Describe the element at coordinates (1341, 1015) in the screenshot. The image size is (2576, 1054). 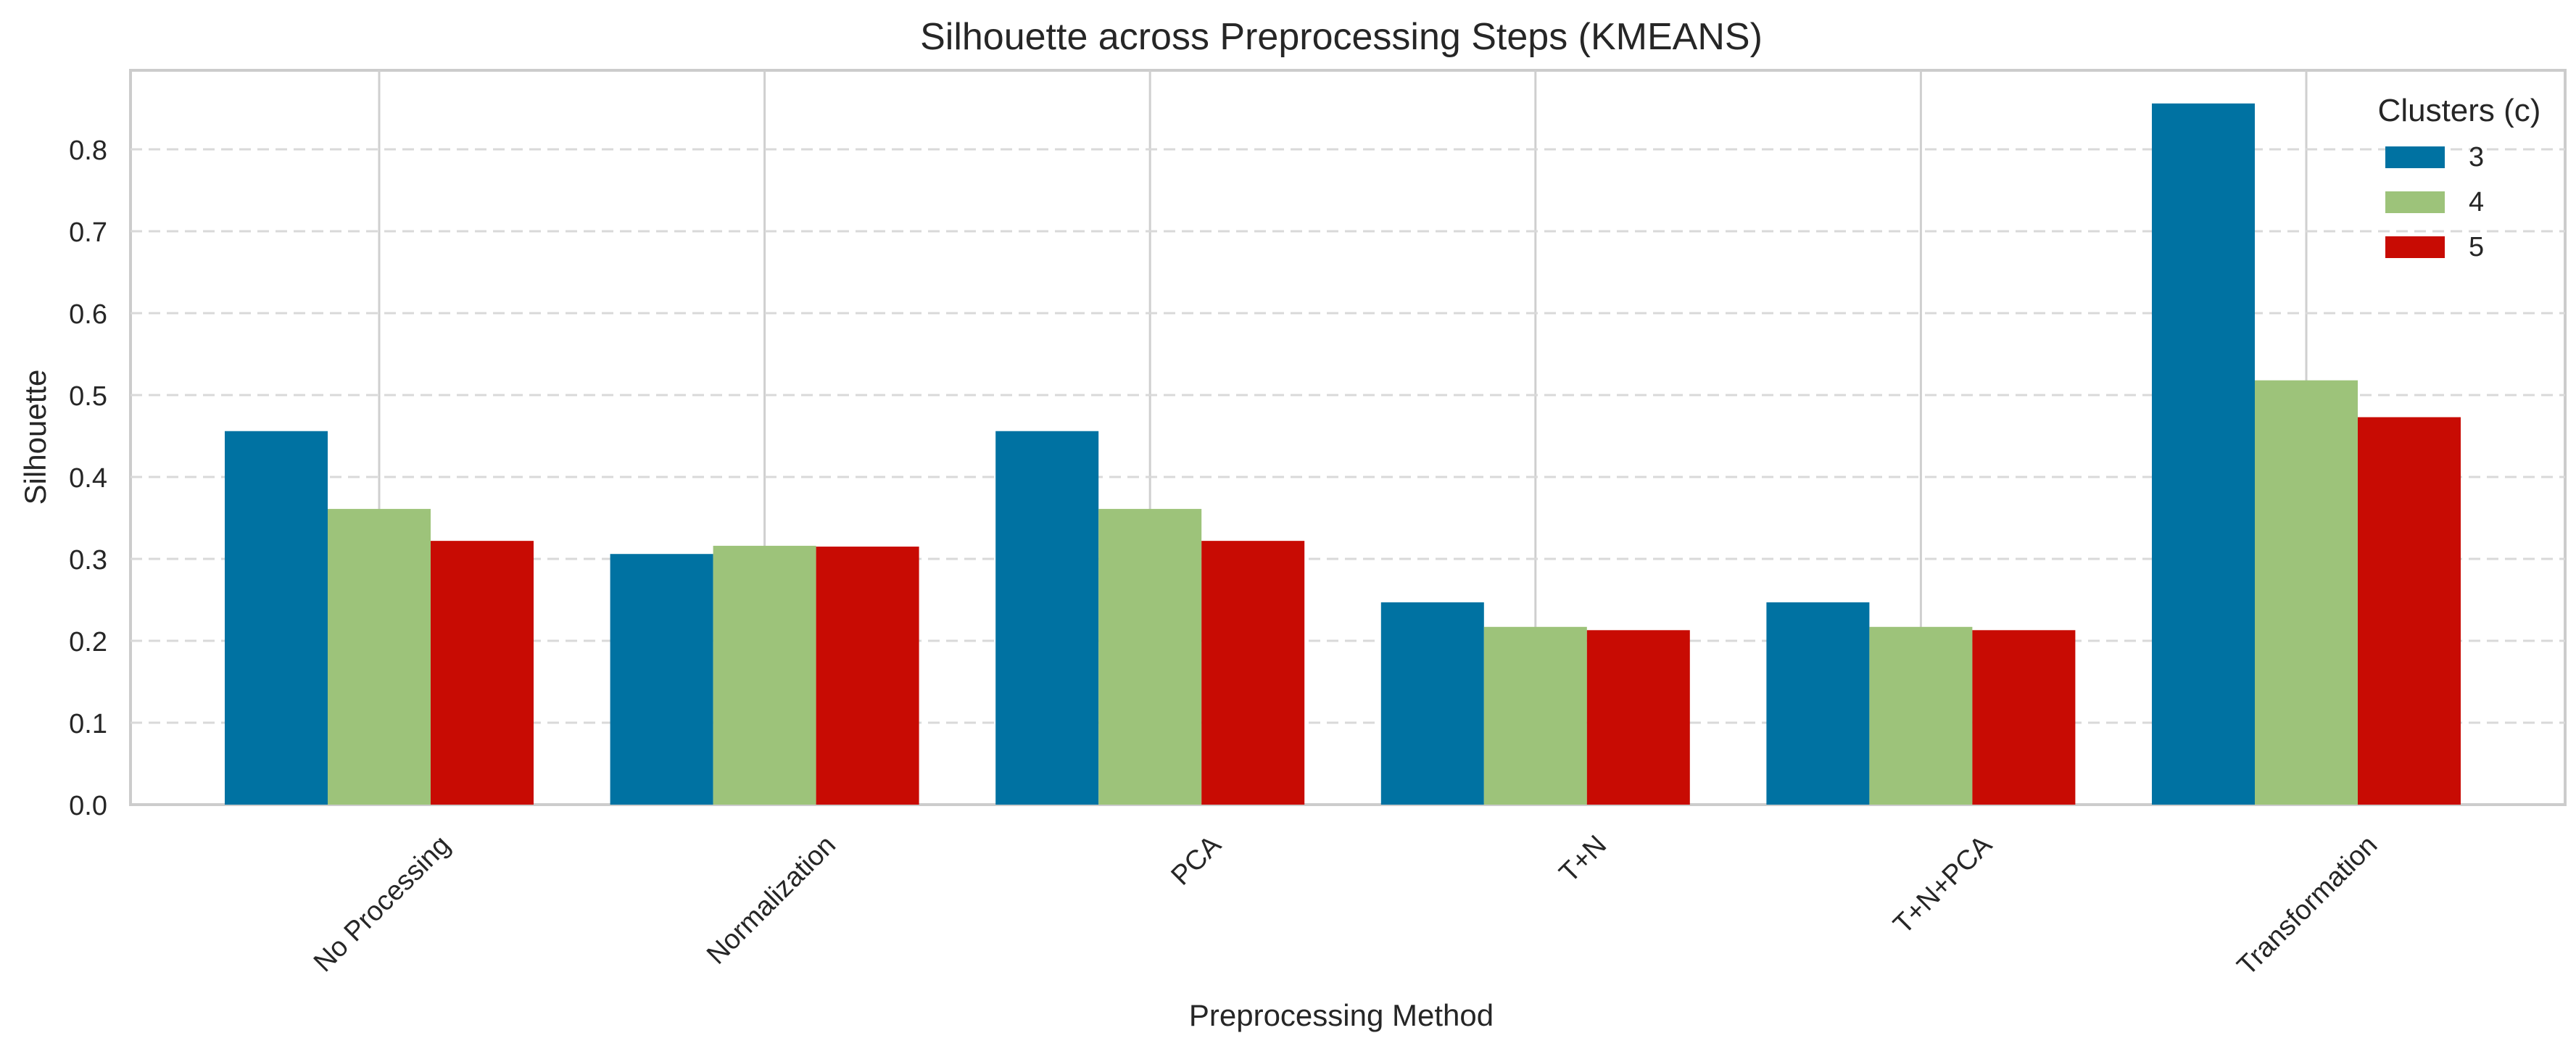
I see `x-axis-label: Preprocessing Method` at that location.